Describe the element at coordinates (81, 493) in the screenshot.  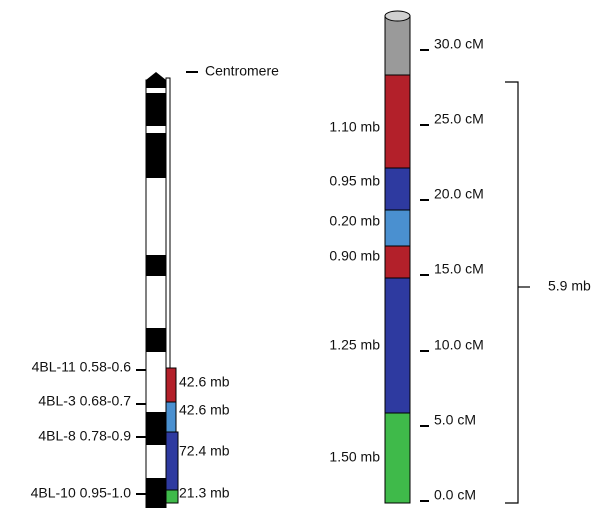
I see `locus-label: 4BL-10 0.95-1.0` at that location.